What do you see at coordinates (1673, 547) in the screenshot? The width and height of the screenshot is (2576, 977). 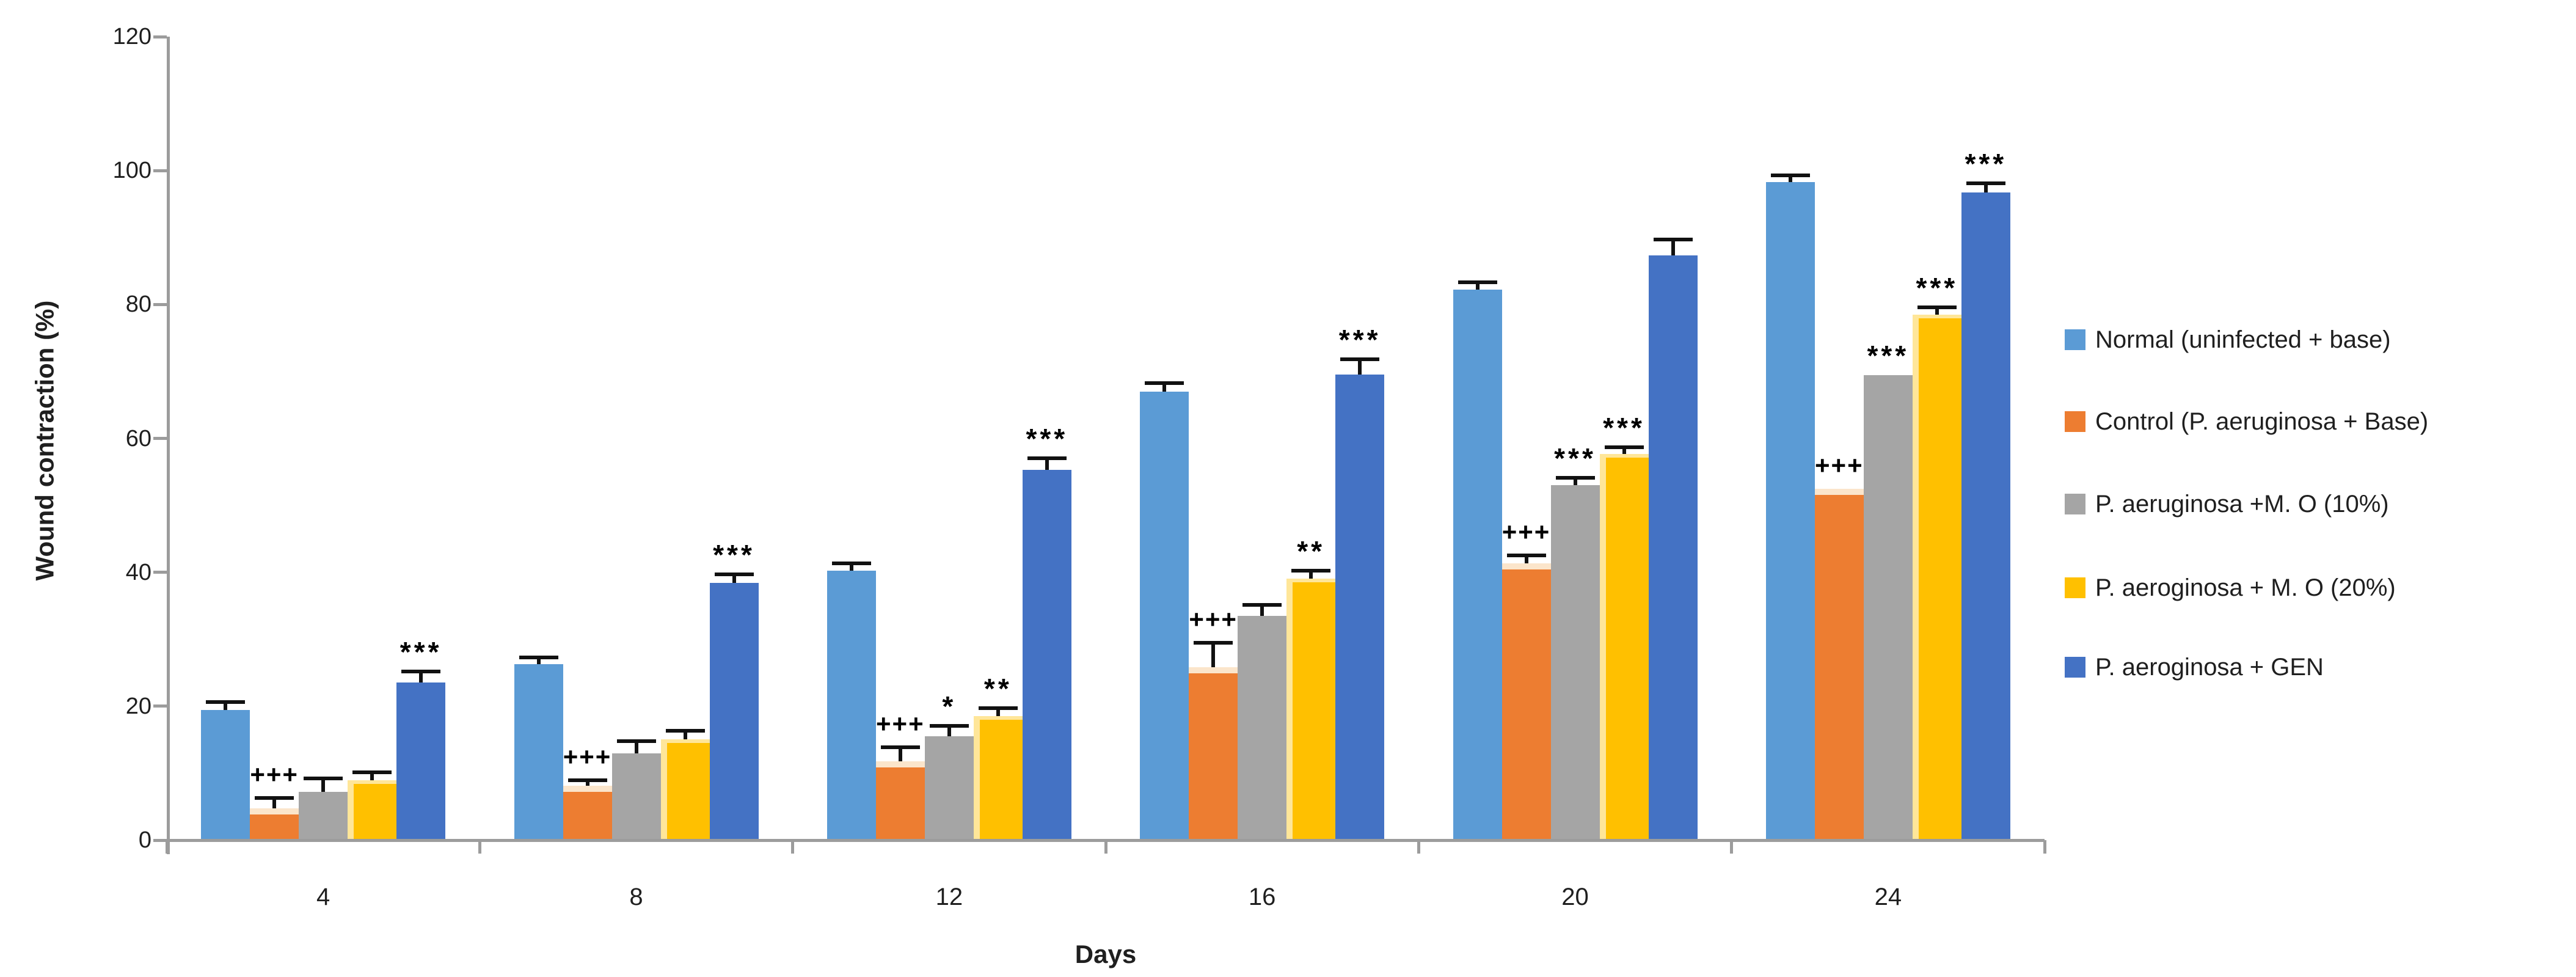 I see `bar-p-aeroginosa-gen-day20` at bounding box center [1673, 547].